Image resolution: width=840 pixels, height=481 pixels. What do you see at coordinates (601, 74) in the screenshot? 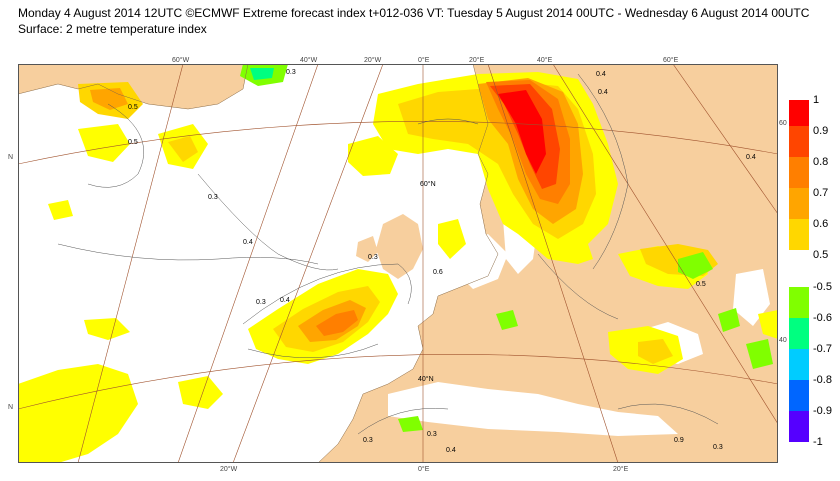
I see `contour-label-8: 0.4` at bounding box center [601, 74].